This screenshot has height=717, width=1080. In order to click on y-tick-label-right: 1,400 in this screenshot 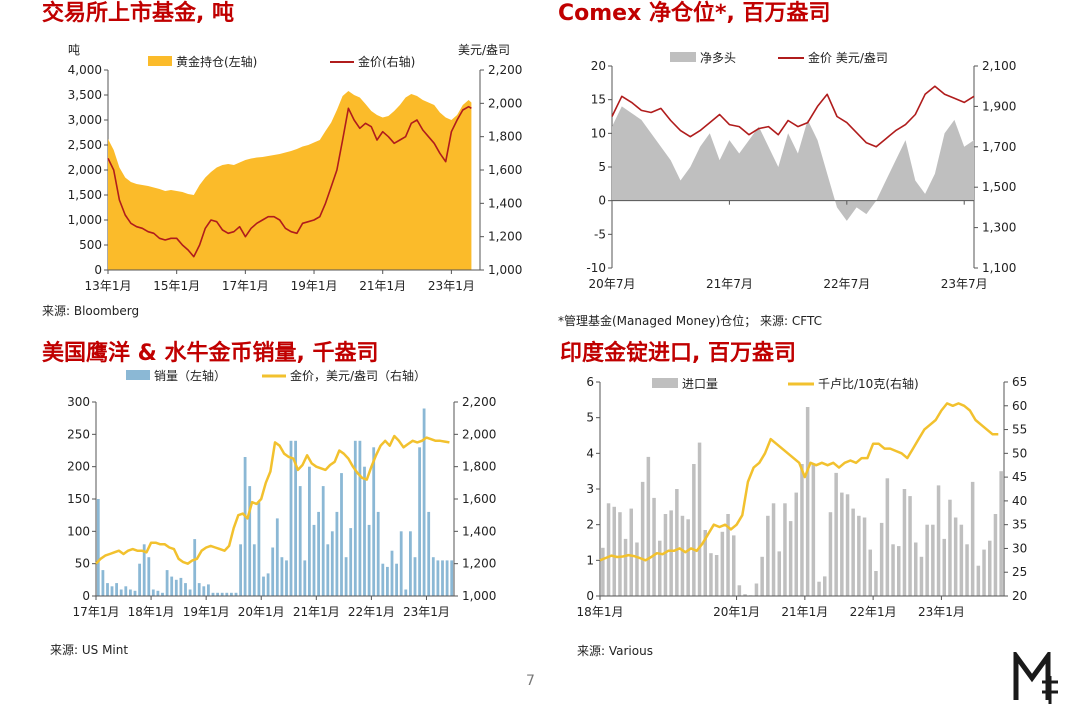, I will do `click(505, 203)`.